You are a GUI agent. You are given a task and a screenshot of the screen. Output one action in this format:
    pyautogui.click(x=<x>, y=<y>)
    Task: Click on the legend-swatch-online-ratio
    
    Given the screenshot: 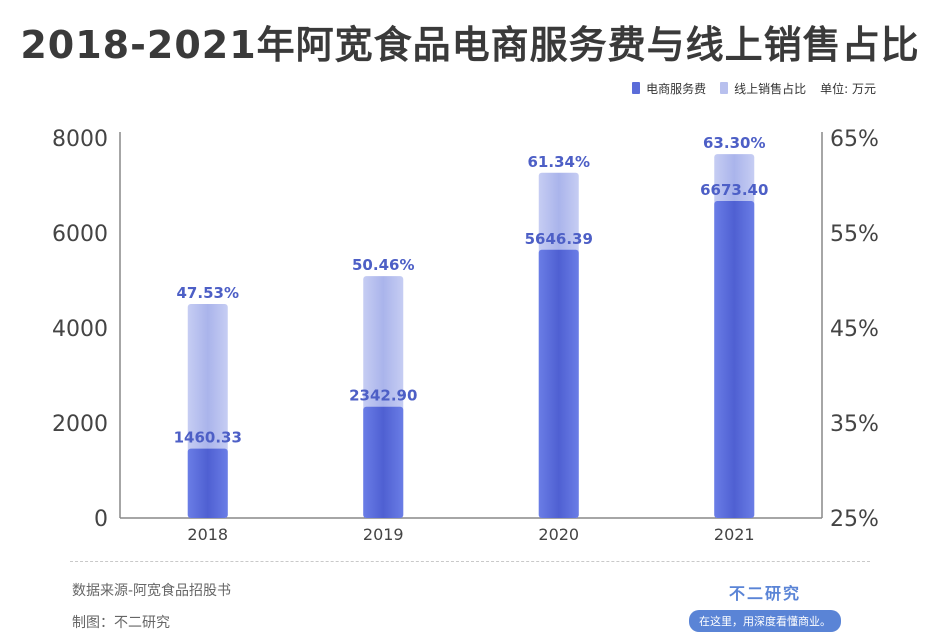 What is the action you would take?
    pyautogui.click(x=724, y=88)
    